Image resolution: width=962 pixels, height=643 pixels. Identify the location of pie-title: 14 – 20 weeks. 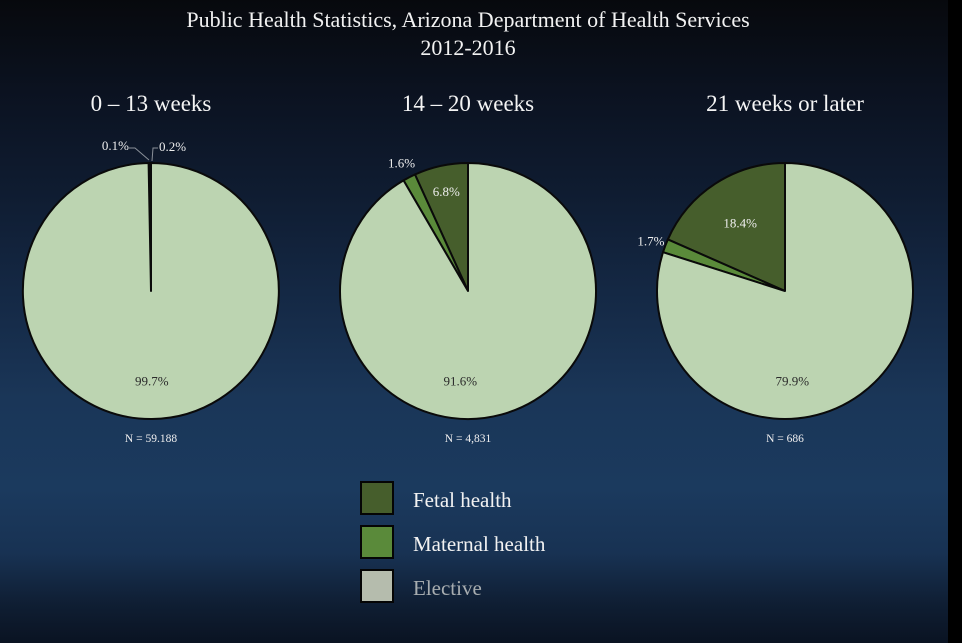
(468, 103).